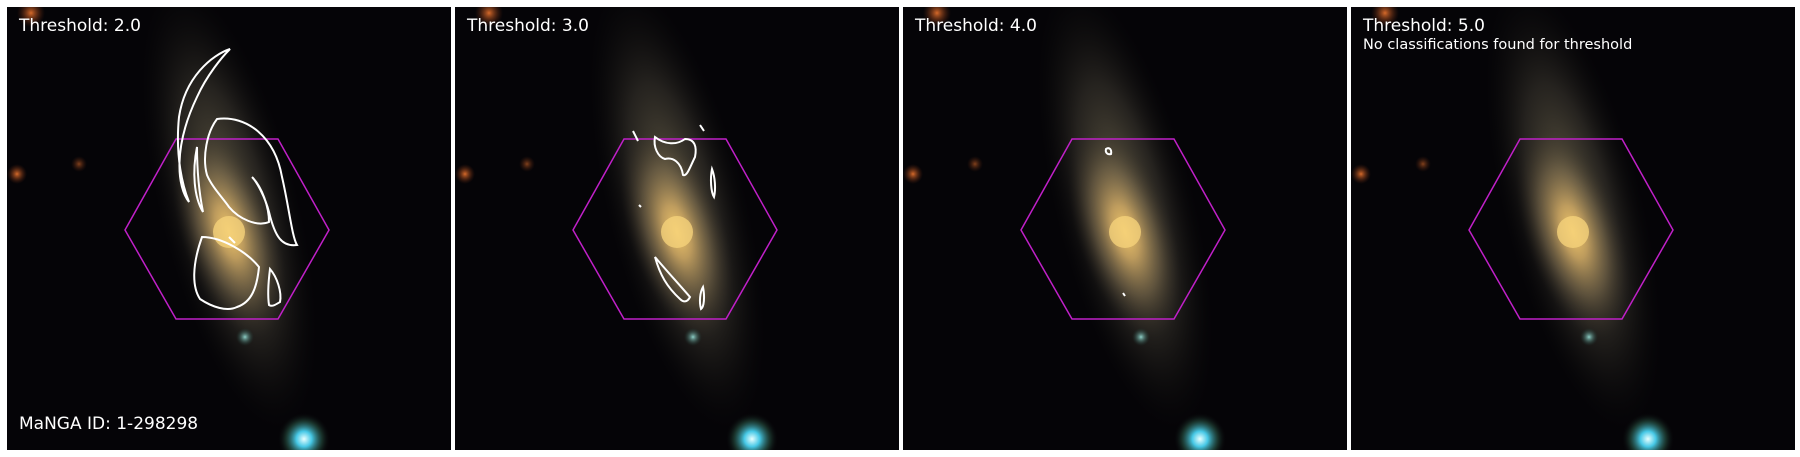 The width and height of the screenshot is (1800, 457). Describe the element at coordinates (976, 26) in the screenshot. I see `panel-title: Threshold: 4.0` at that location.